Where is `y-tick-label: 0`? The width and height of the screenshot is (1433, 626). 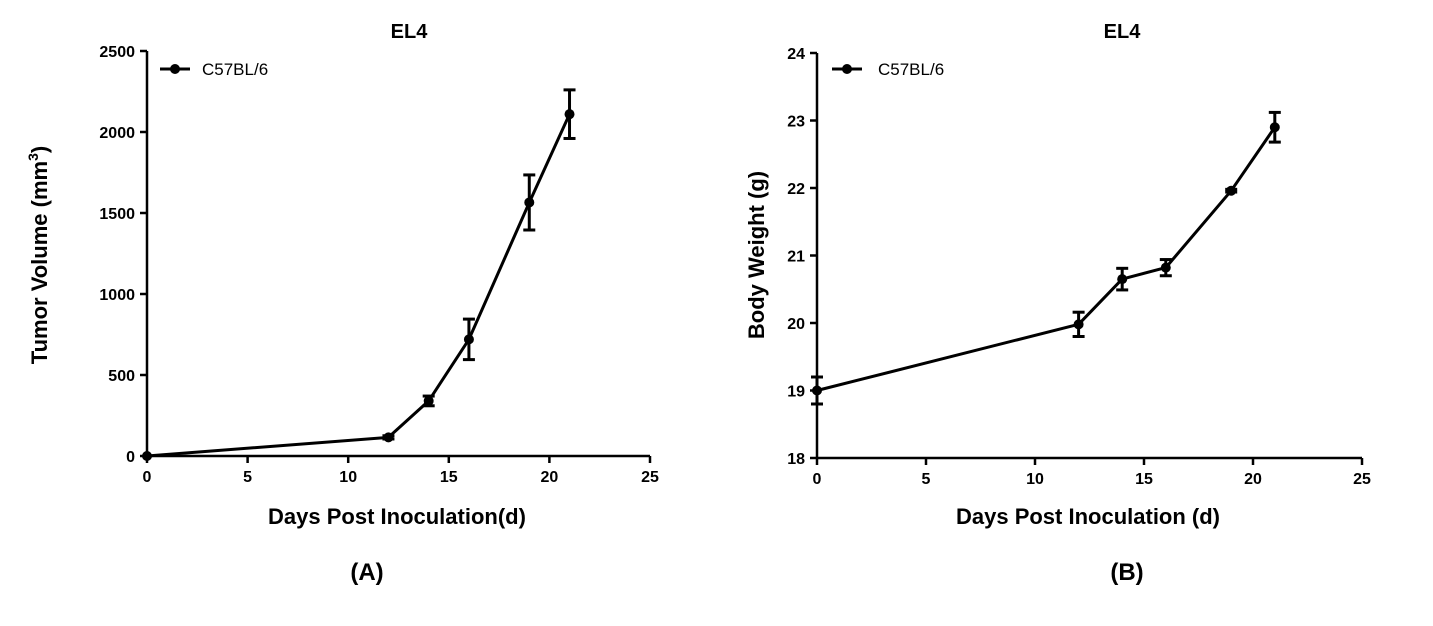 y-tick-label: 0 is located at coordinates (130, 457).